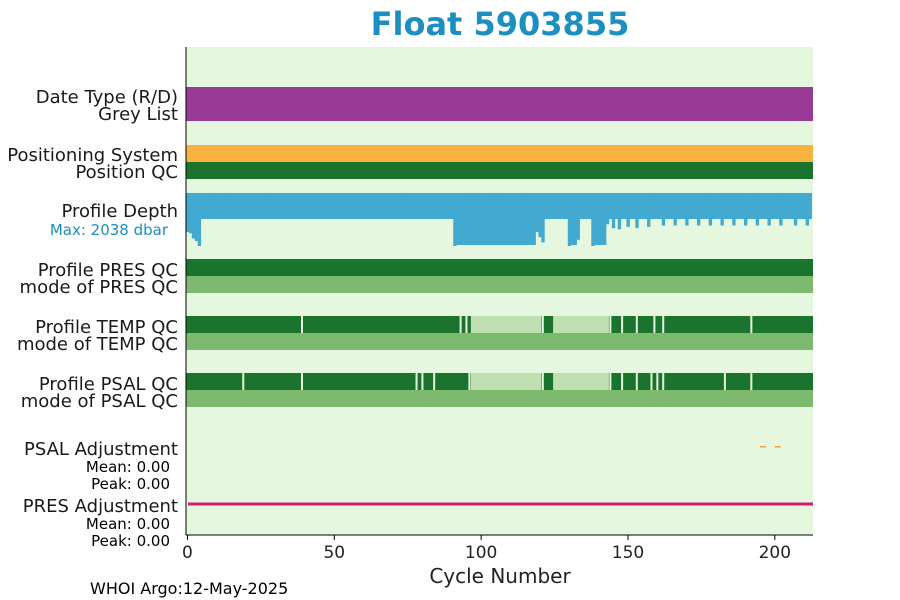 This screenshot has height=600, width=900. What do you see at coordinates (777, 447) in the screenshot?
I see `psal-adjustment-mark` at bounding box center [777, 447].